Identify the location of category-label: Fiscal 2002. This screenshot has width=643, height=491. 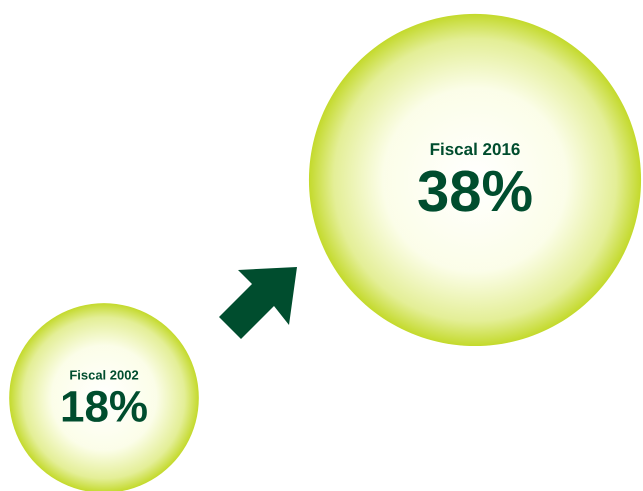
(104, 374).